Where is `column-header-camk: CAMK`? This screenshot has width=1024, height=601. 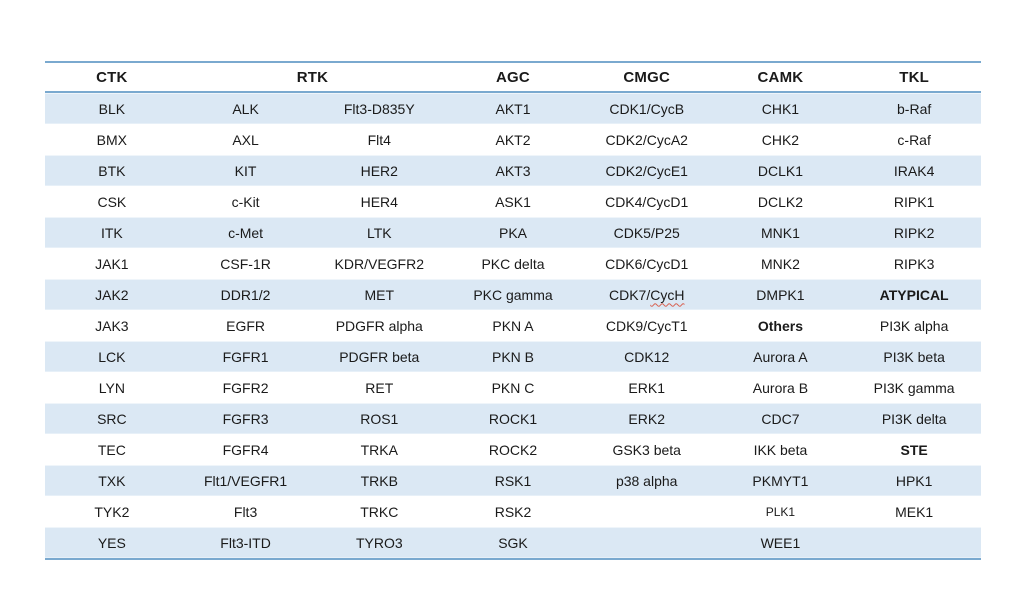
column-header-camk: CAMK is located at coordinates (780, 77).